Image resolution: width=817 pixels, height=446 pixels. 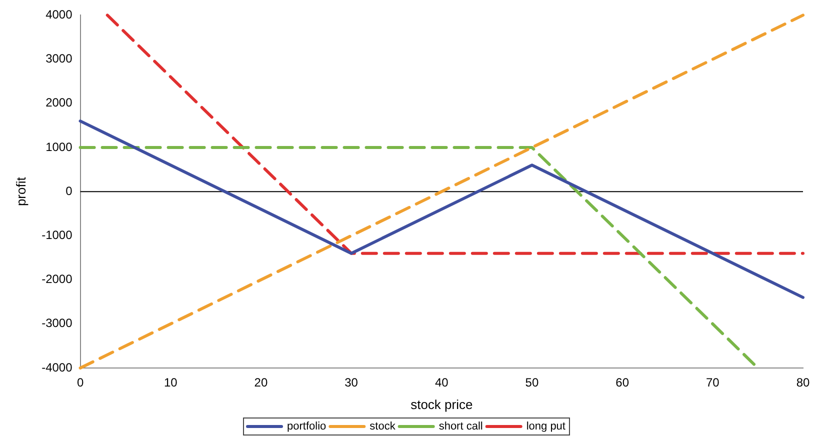 I want to click on legend-label: long put, so click(x=546, y=426).